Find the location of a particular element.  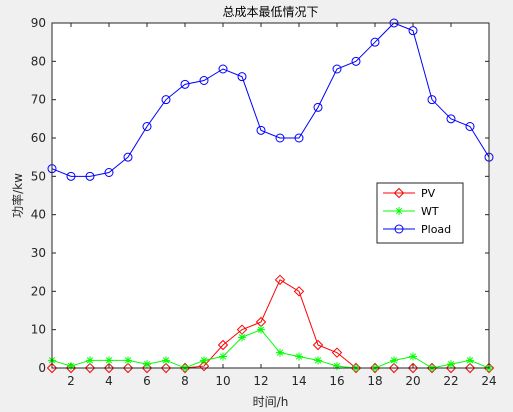

y-tick-label: 60 is located at coordinates (38, 138).